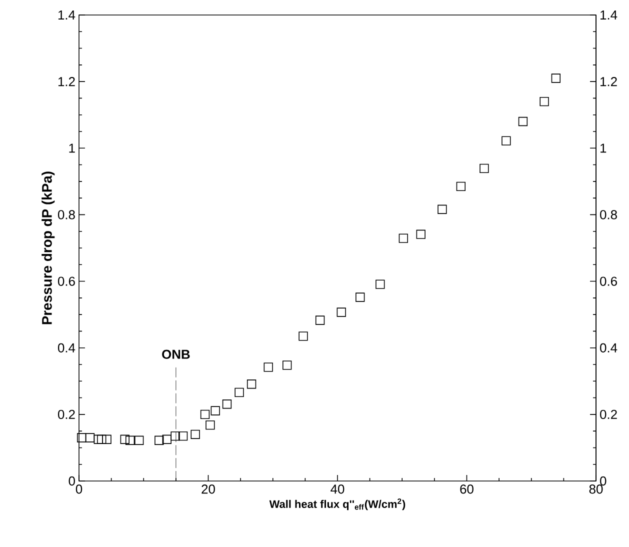  What do you see at coordinates (67, 15) in the screenshot?
I see `y-tick-label: 1.4` at bounding box center [67, 15].